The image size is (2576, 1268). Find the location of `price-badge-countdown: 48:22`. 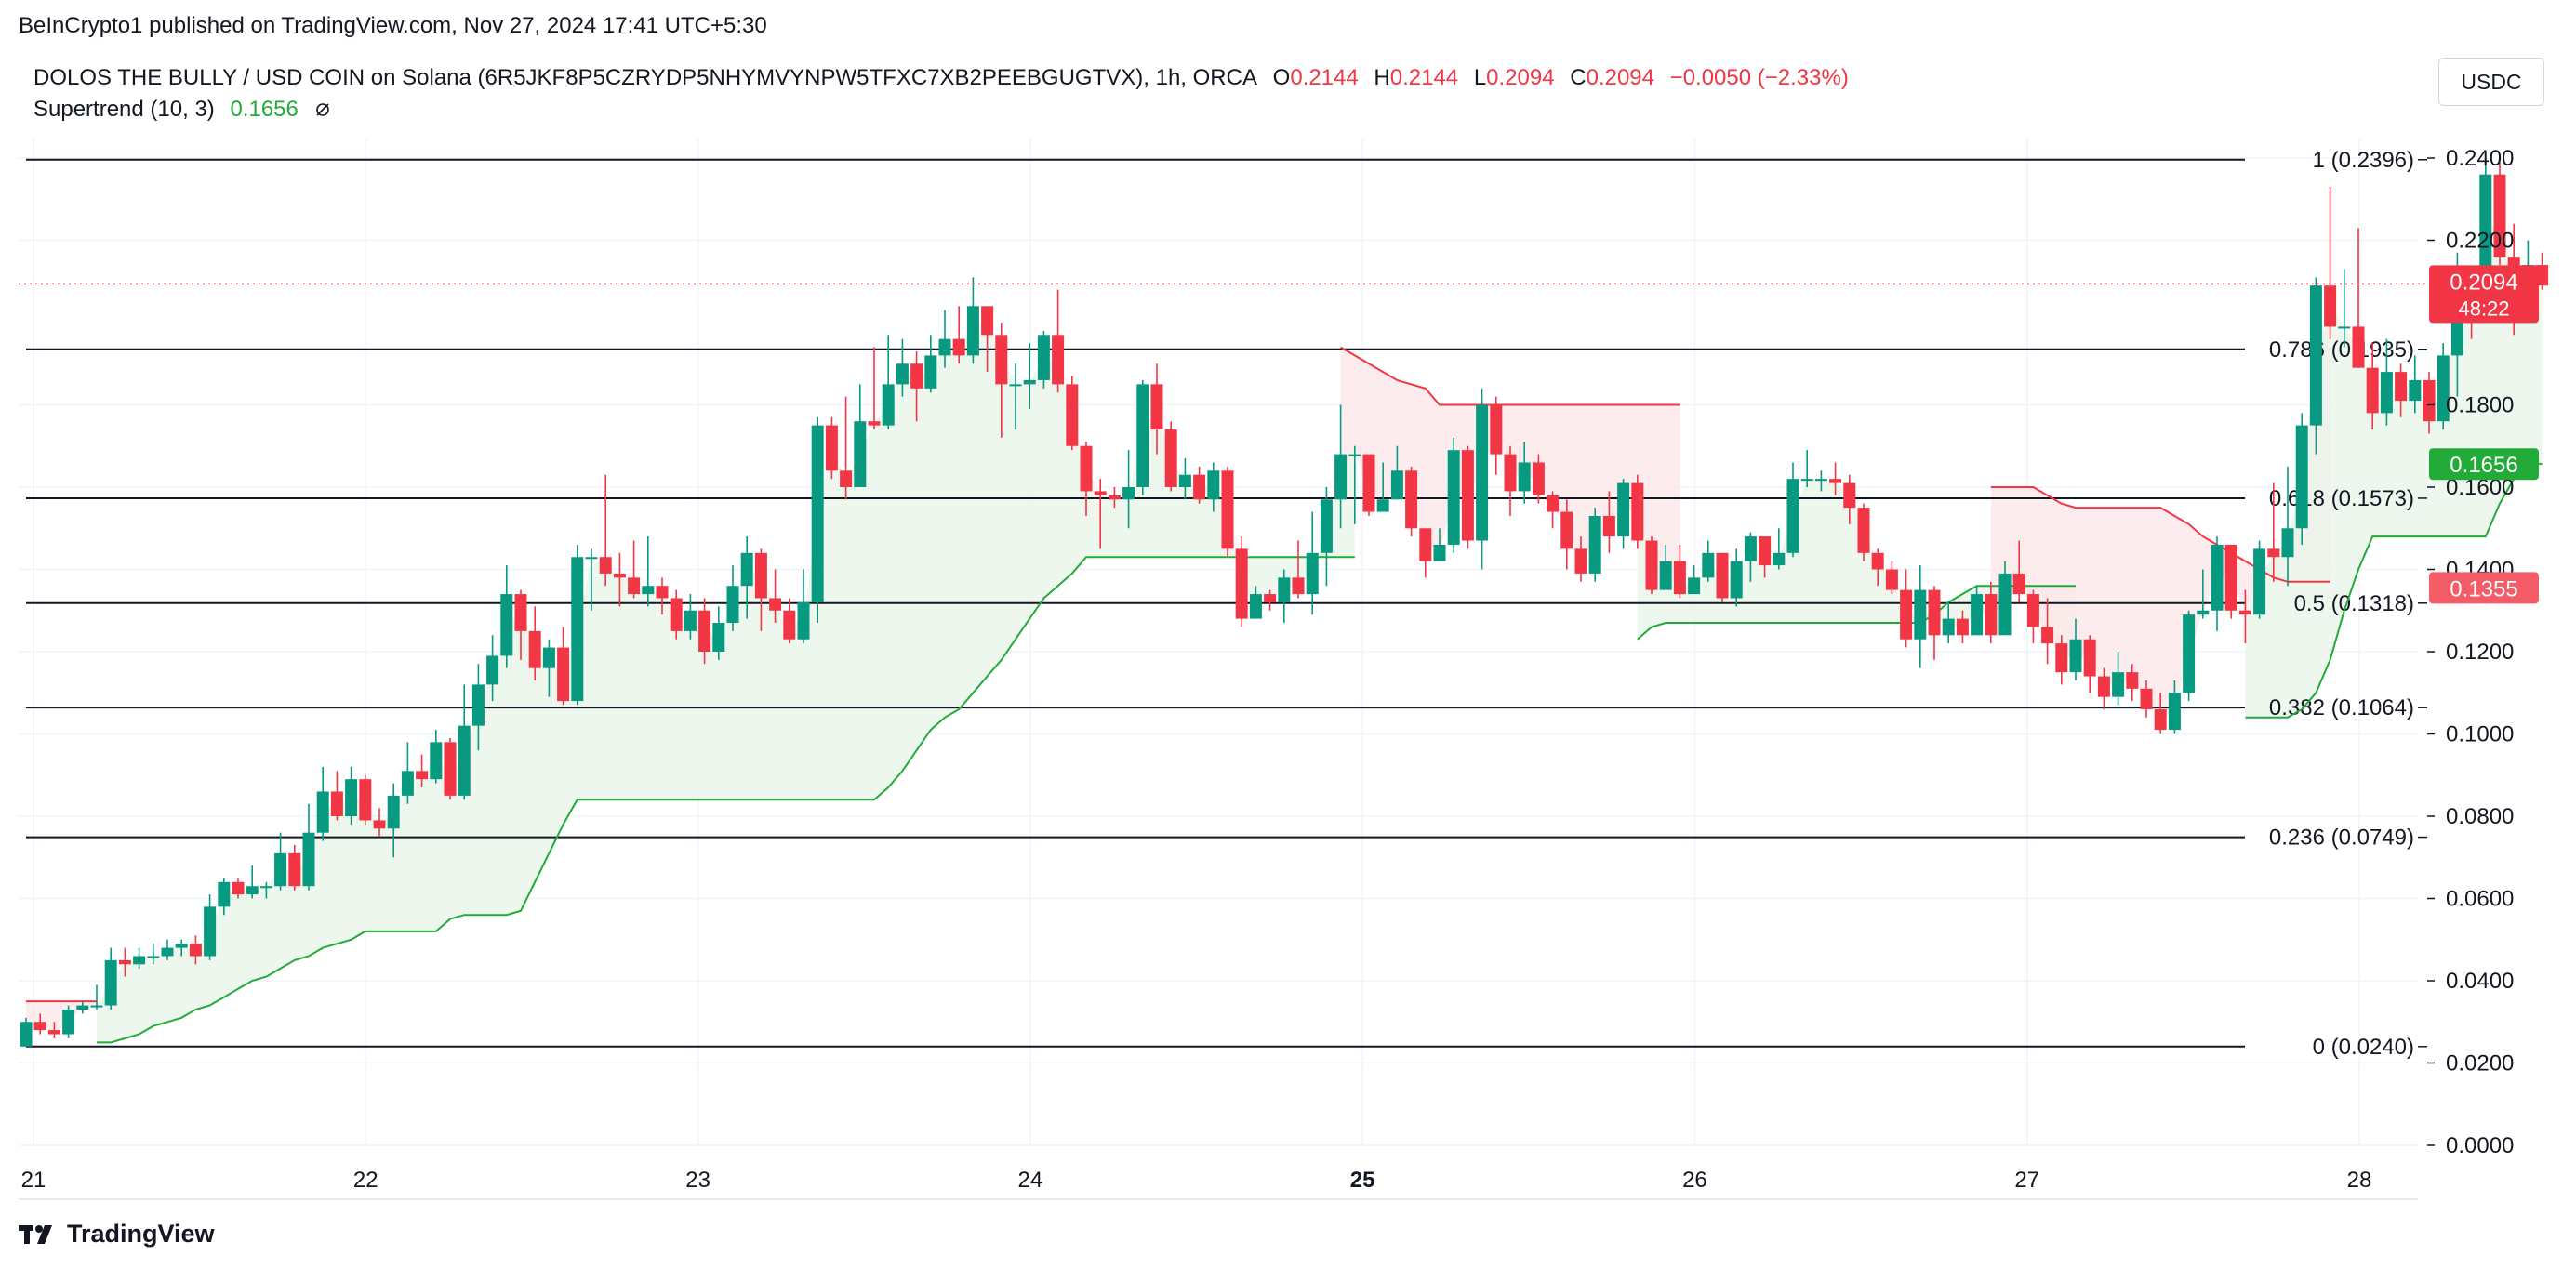

price-badge-countdown: 48:22 is located at coordinates (2483, 308).